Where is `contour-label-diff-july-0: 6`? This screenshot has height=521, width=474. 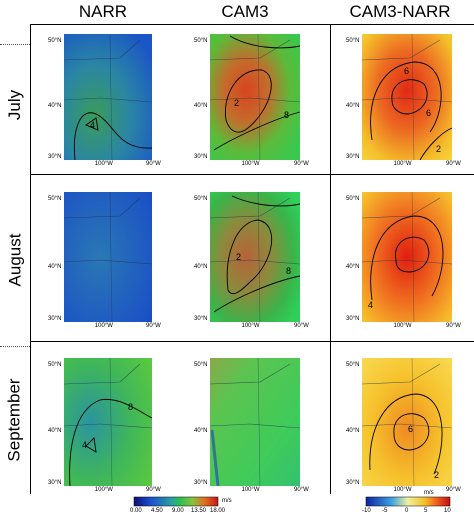
contour-label-diff-july-0: 6 is located at coordinates (407, 71).